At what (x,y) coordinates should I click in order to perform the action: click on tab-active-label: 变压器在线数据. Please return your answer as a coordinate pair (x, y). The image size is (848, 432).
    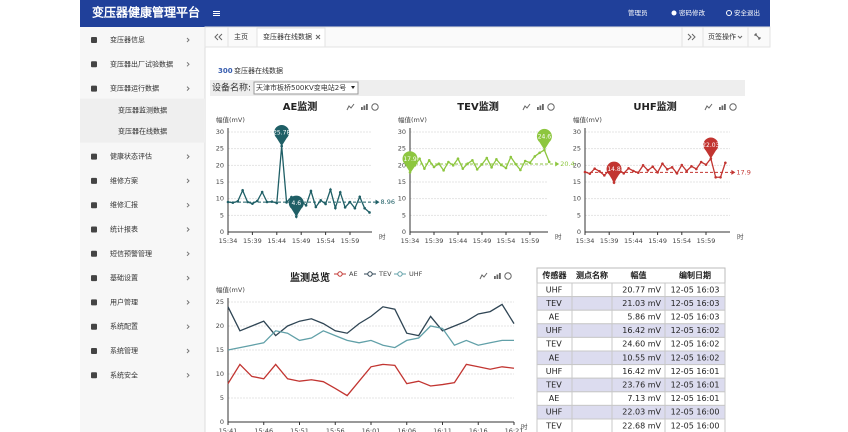
    Looking at the image, I should click on (287, 36).